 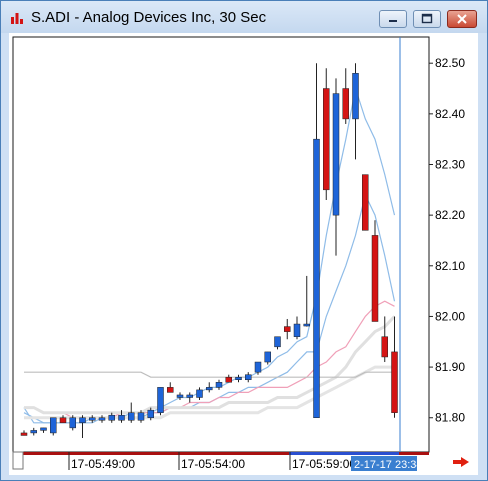 I want to click on scroll-right-arrow-icon, so click(x=461, y=462).